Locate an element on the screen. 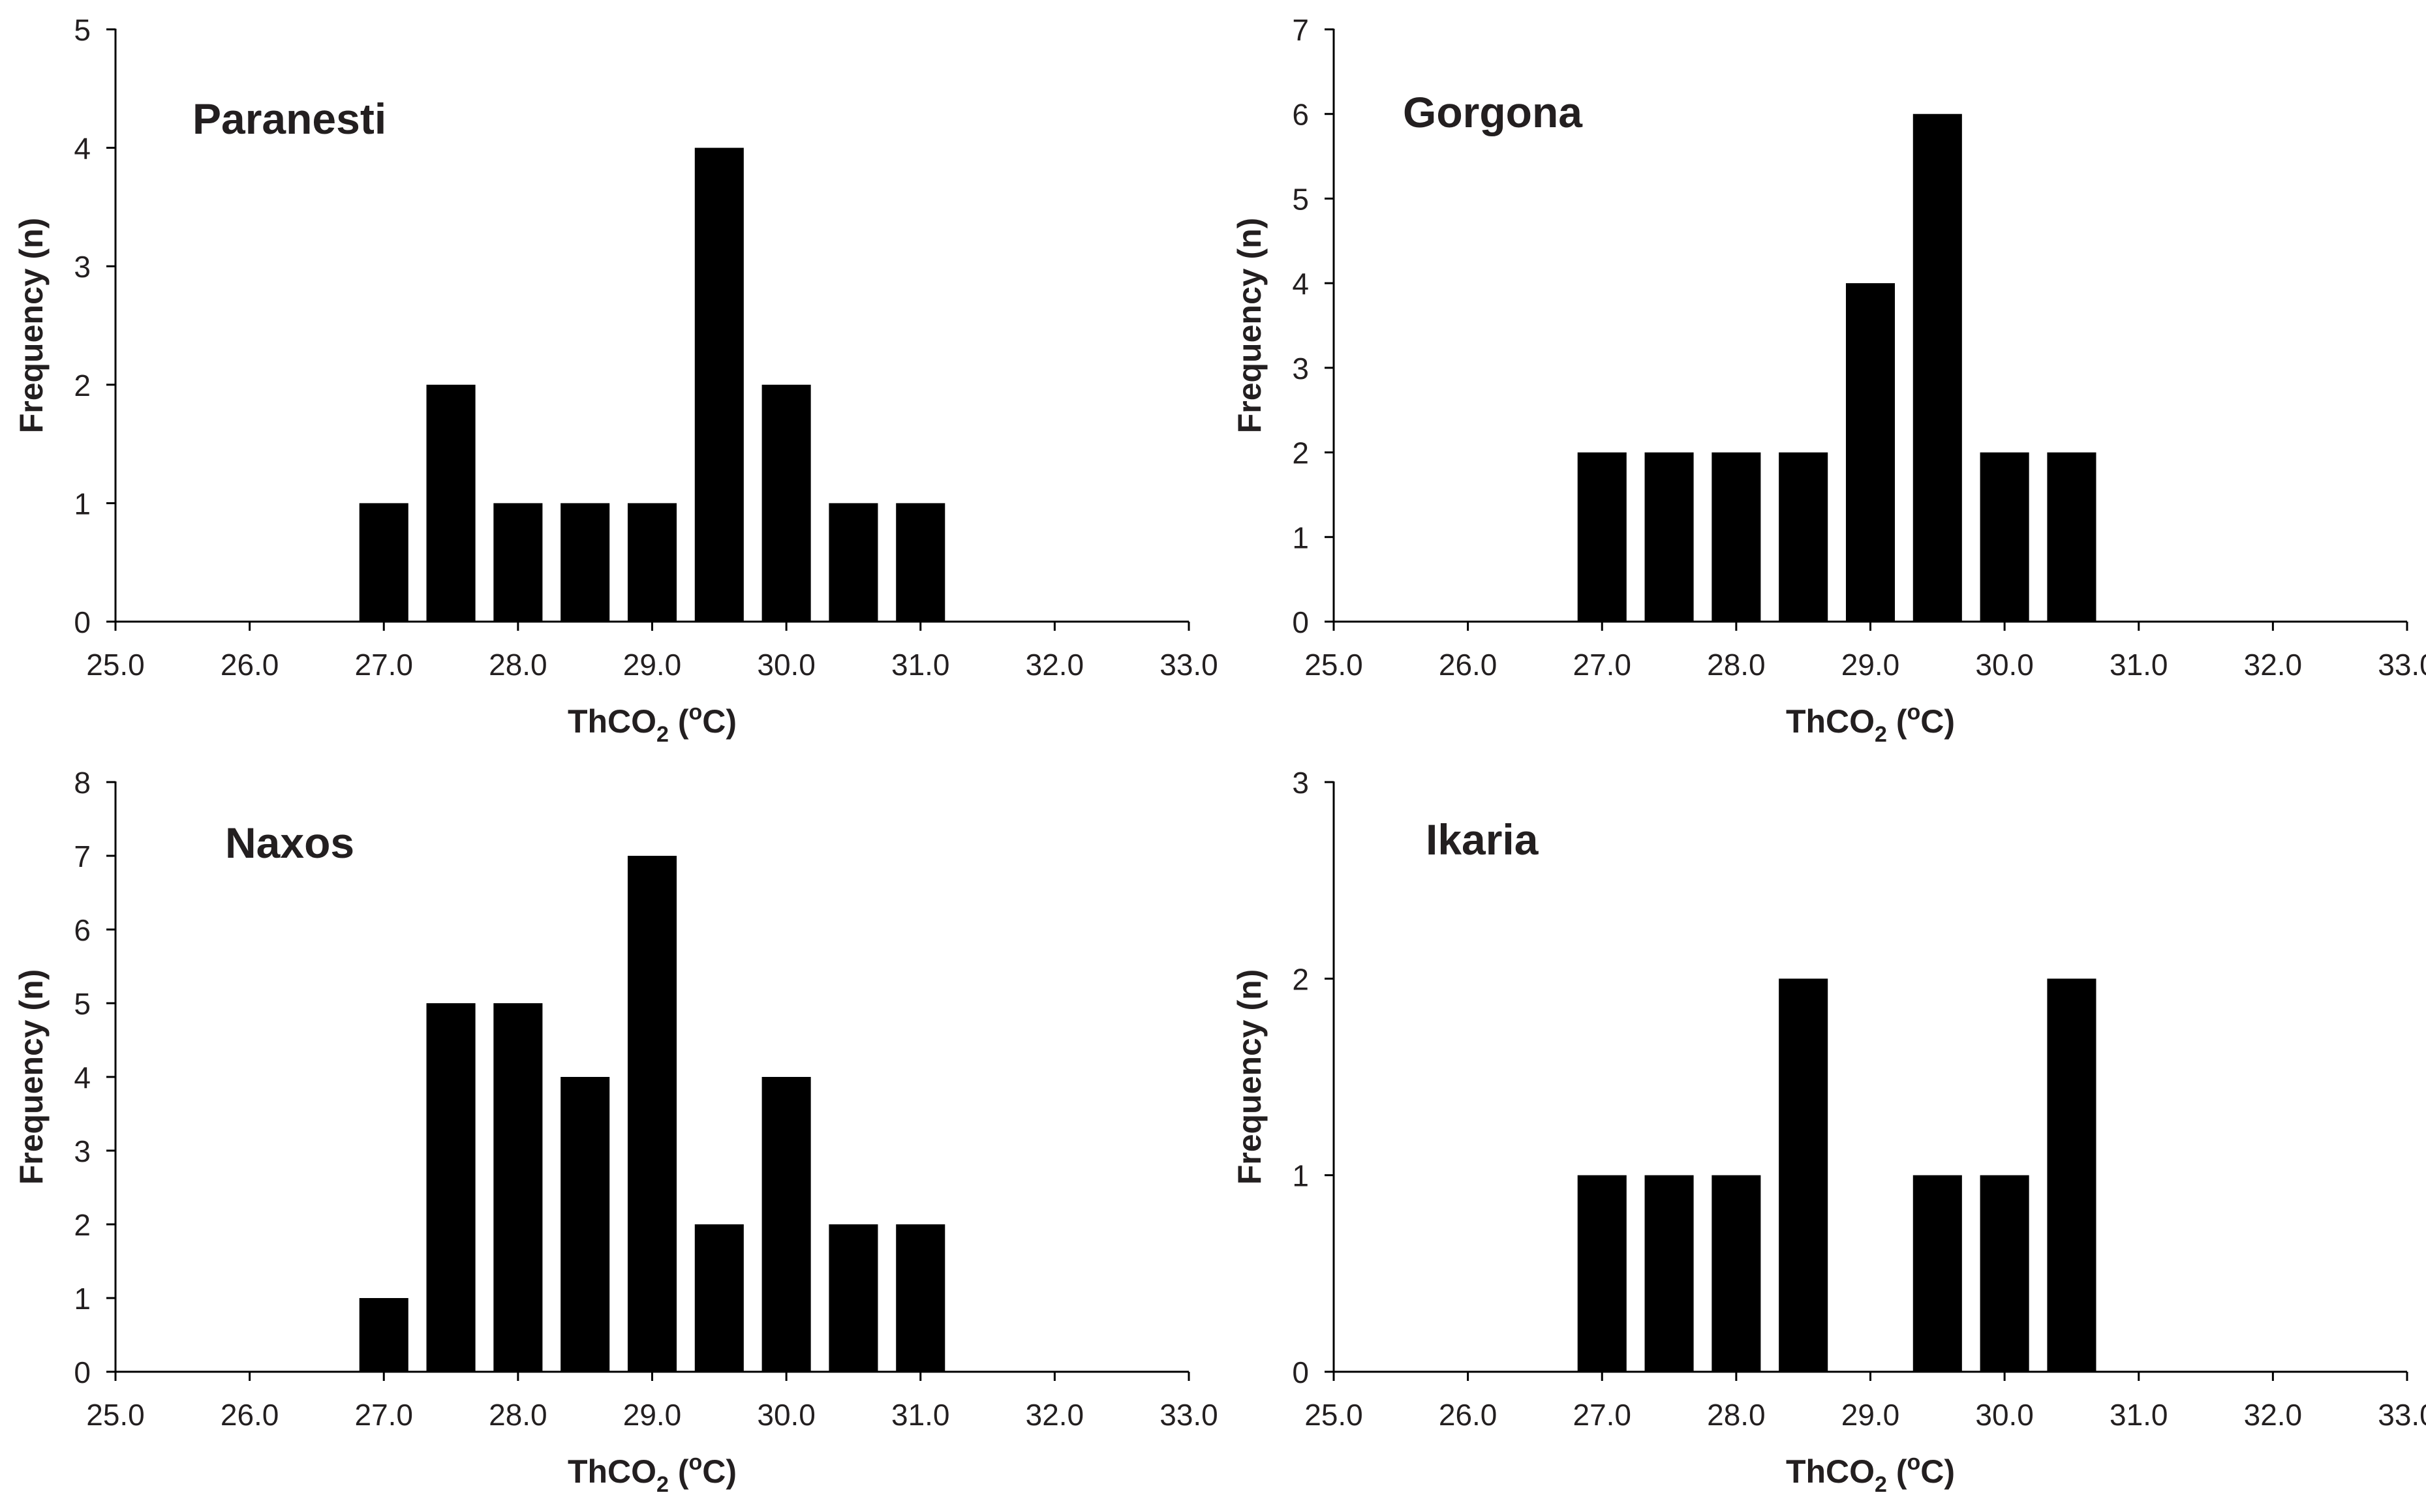  panel-title: Ikaria is located at coordinates (1482, 839).